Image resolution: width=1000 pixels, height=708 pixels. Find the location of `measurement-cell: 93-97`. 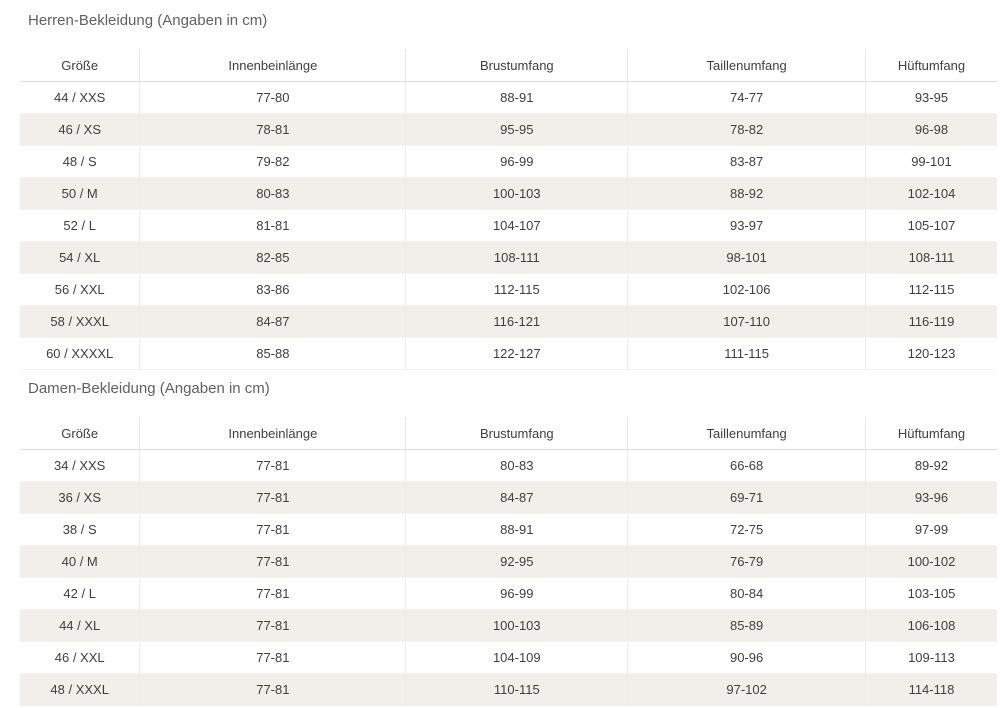

measurement-cell: 93-97 is located at coordinates (746, 225).